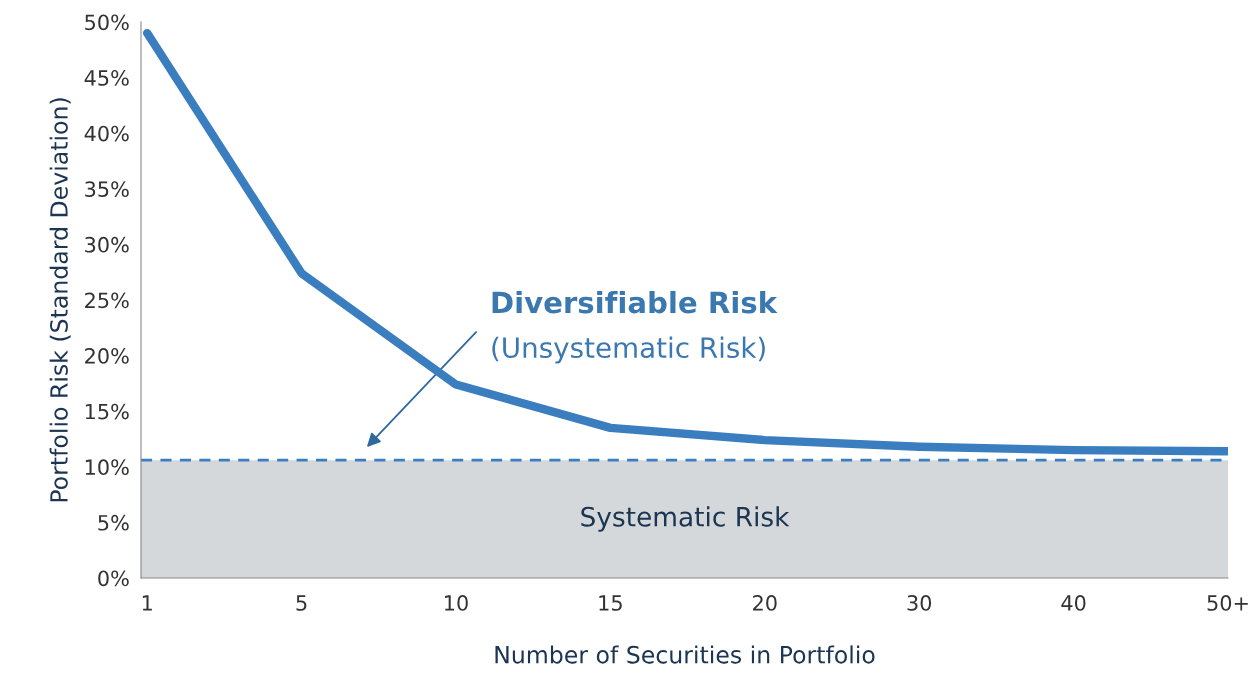 The image size is (1255, 678). What do you see at coordinates (685, 519) in the screenshot?
I see `band-label: Systematic Risk` at bounding box center [685, 519].